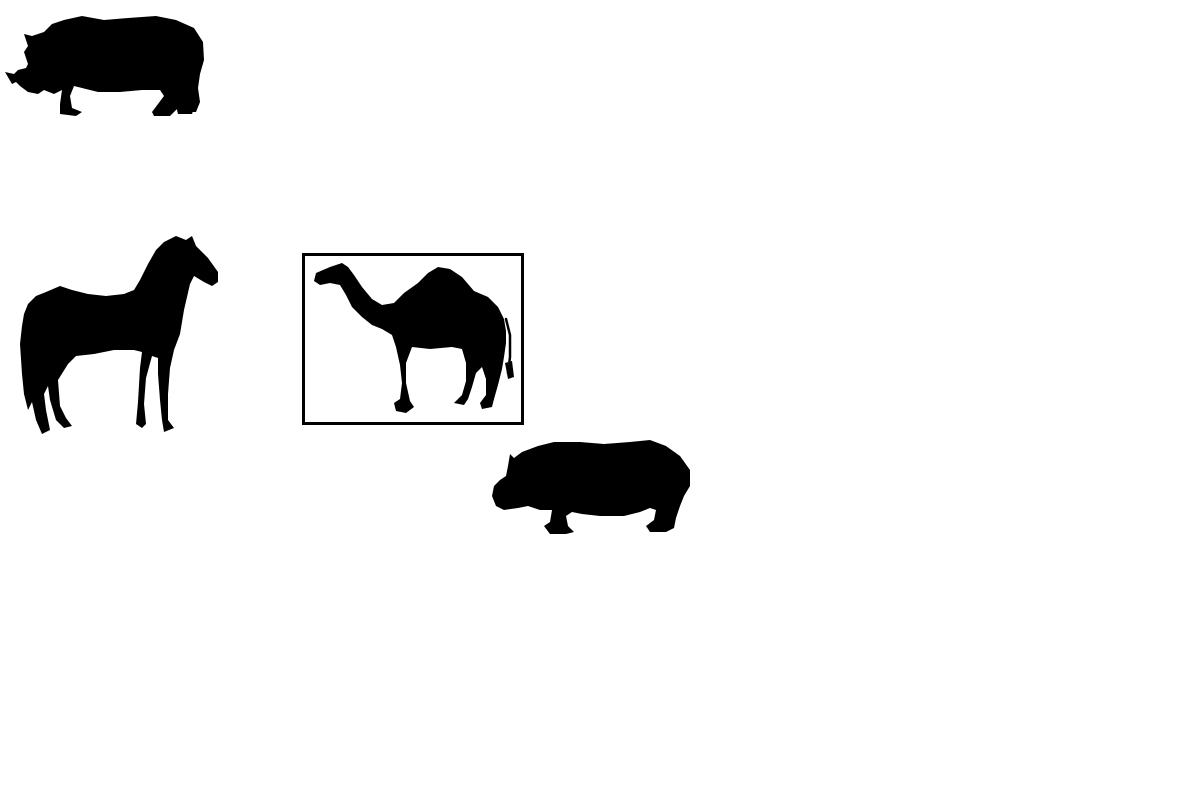 Image resolution: width=1200 pixels, height=800 pixels. I want to click on rhino-svg, so click(104, 66).